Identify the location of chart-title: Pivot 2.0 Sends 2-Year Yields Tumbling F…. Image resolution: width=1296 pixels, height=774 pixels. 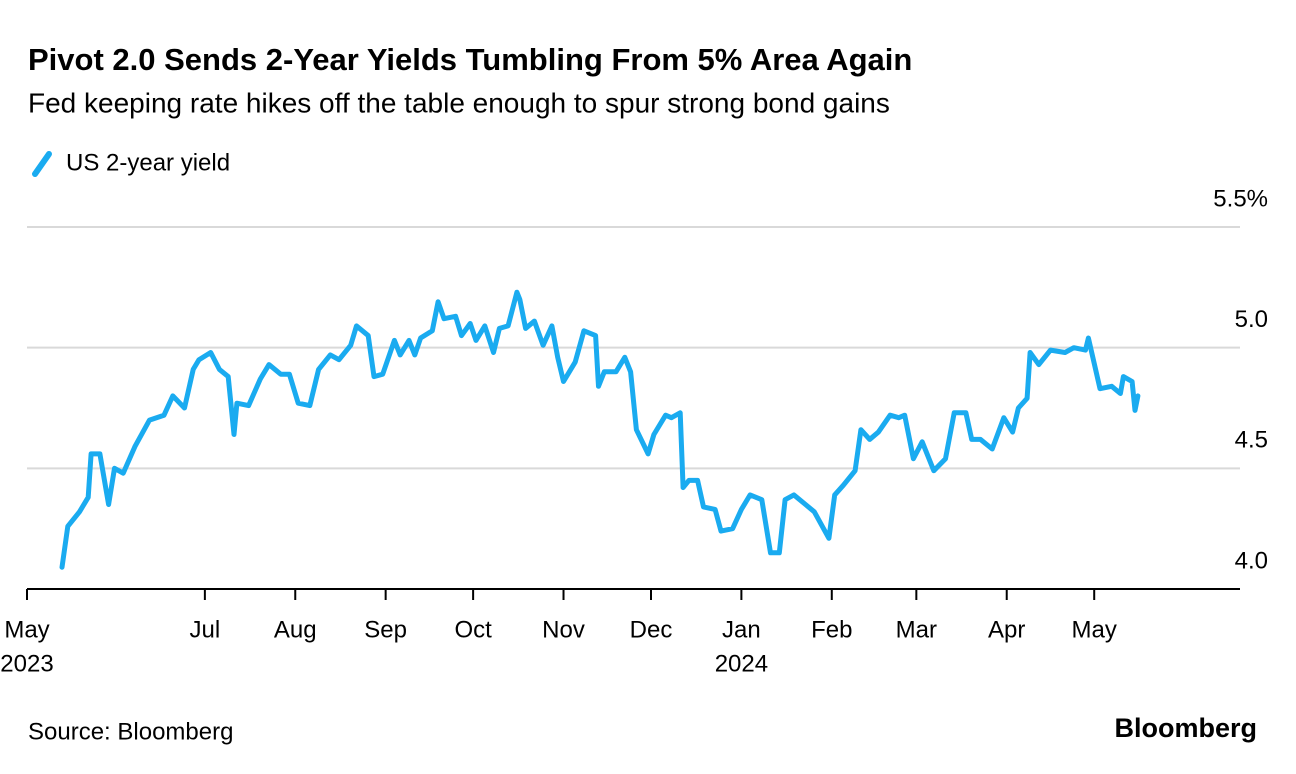
(470, 59).